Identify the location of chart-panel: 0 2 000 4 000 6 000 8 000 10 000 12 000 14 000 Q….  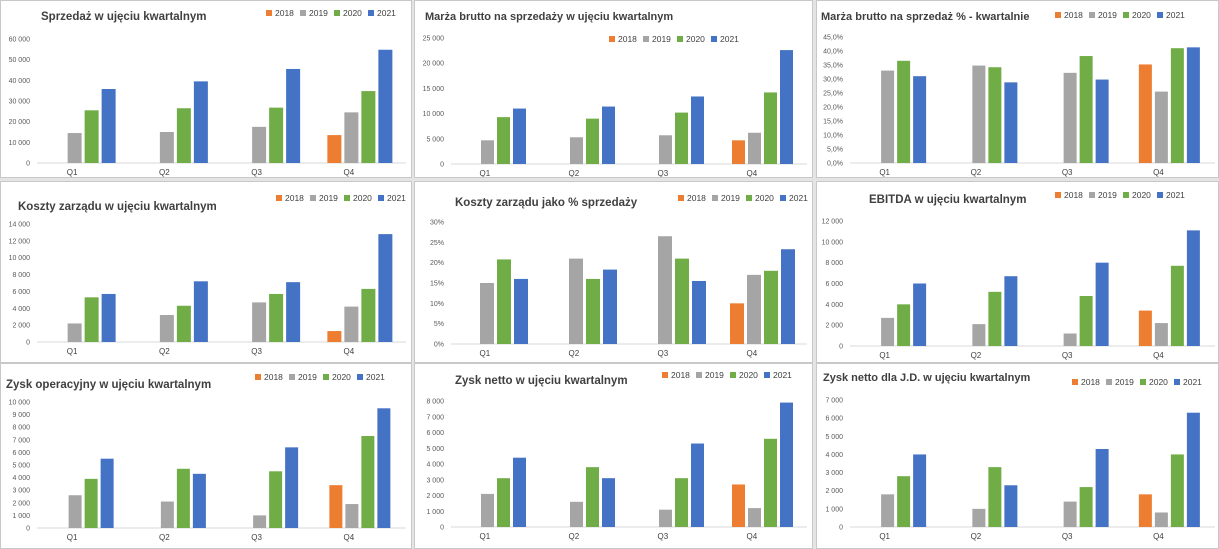
(206, 272).